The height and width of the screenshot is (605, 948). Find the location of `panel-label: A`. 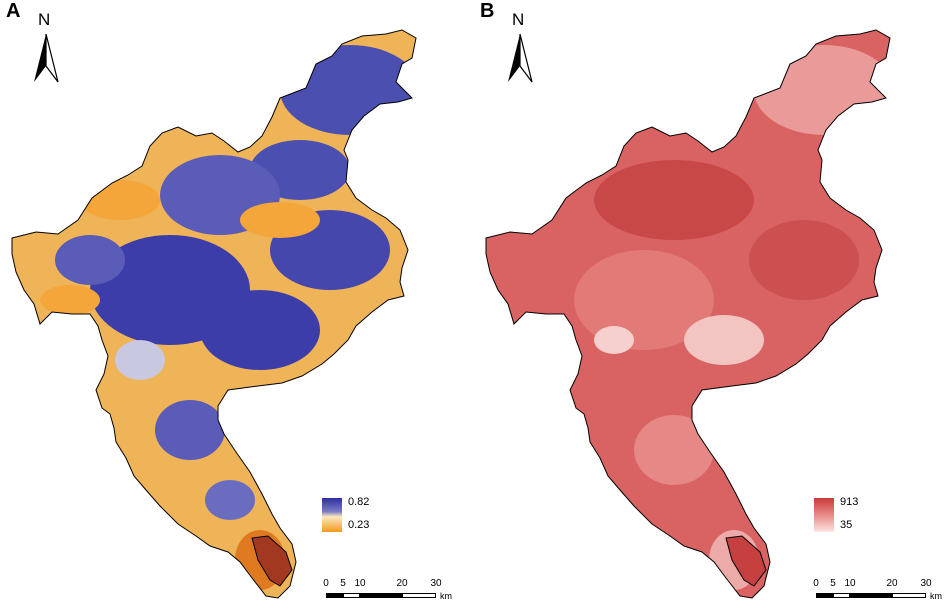

panel-label: A is located at coordinates (13, 11).